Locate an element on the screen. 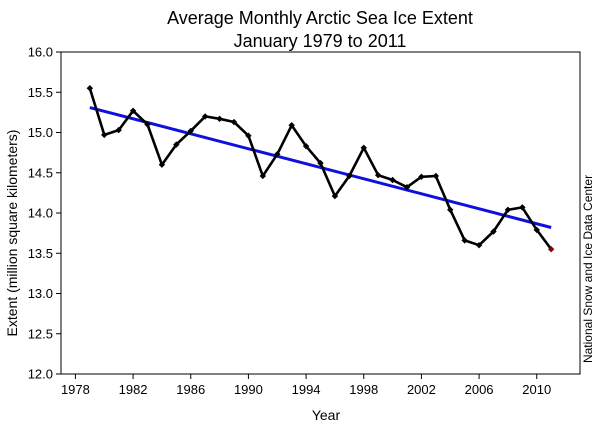 This screenshot has width=600, height=430. x-tick-label: 1978 is located at coordinates (75, 389).